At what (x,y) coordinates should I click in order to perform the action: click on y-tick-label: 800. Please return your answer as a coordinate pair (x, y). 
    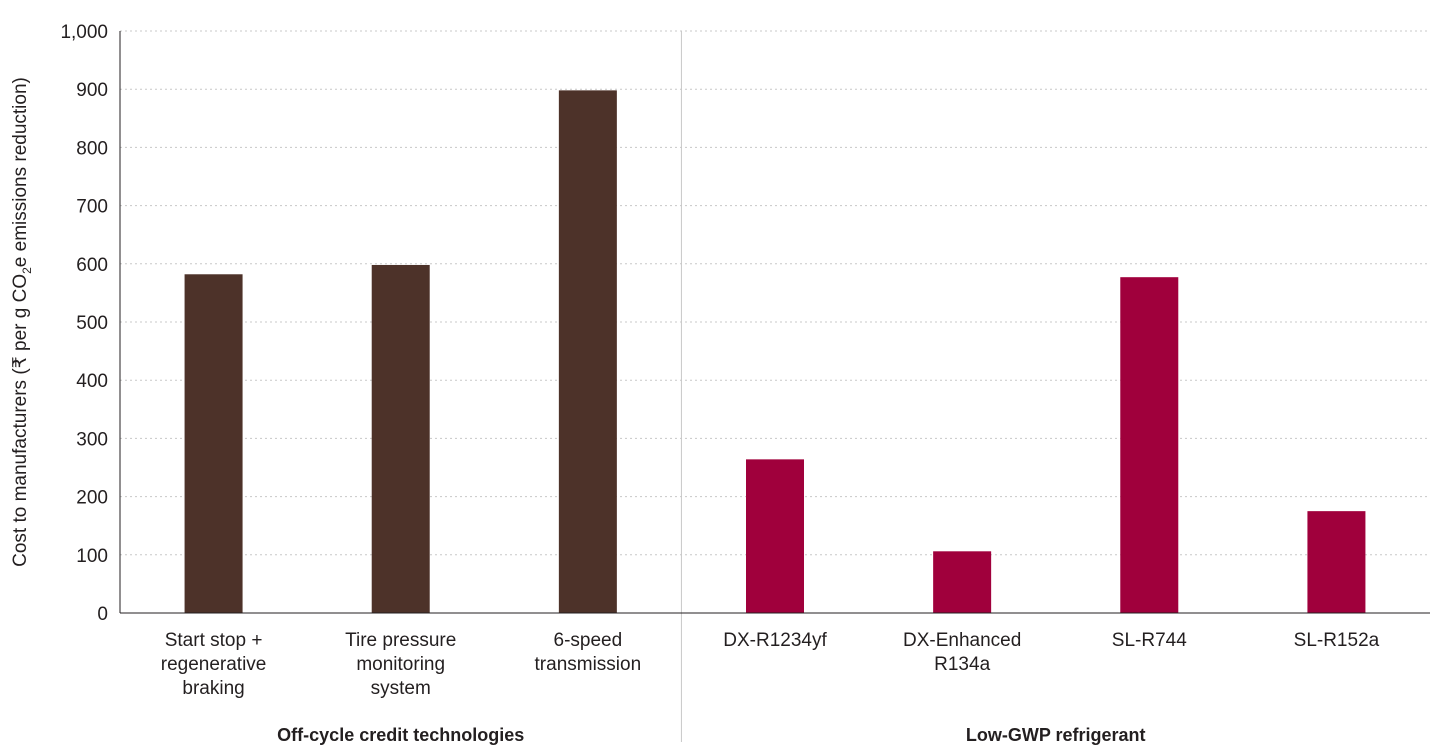
    Looking at the image, I should click on (92, 148).